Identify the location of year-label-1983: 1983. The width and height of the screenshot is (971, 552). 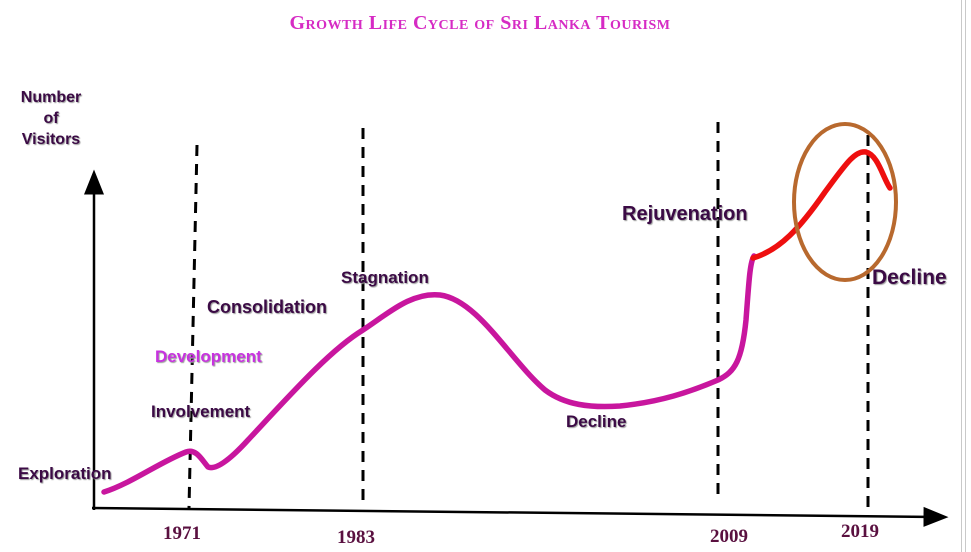
(356, 537).